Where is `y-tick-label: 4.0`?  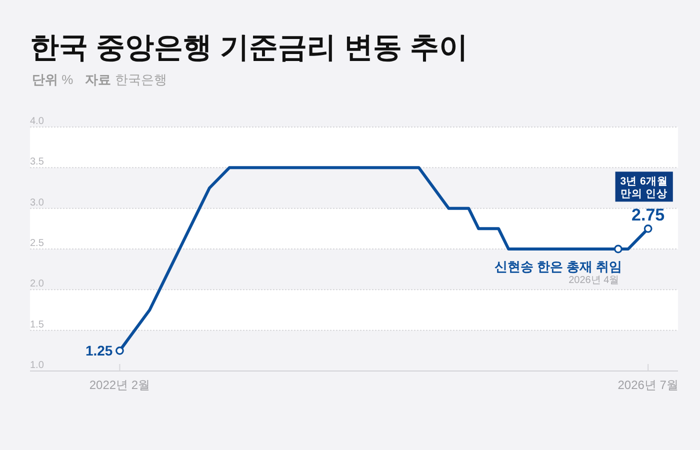
y-tick-label: 4.0 is located at coordinates (37, 121).